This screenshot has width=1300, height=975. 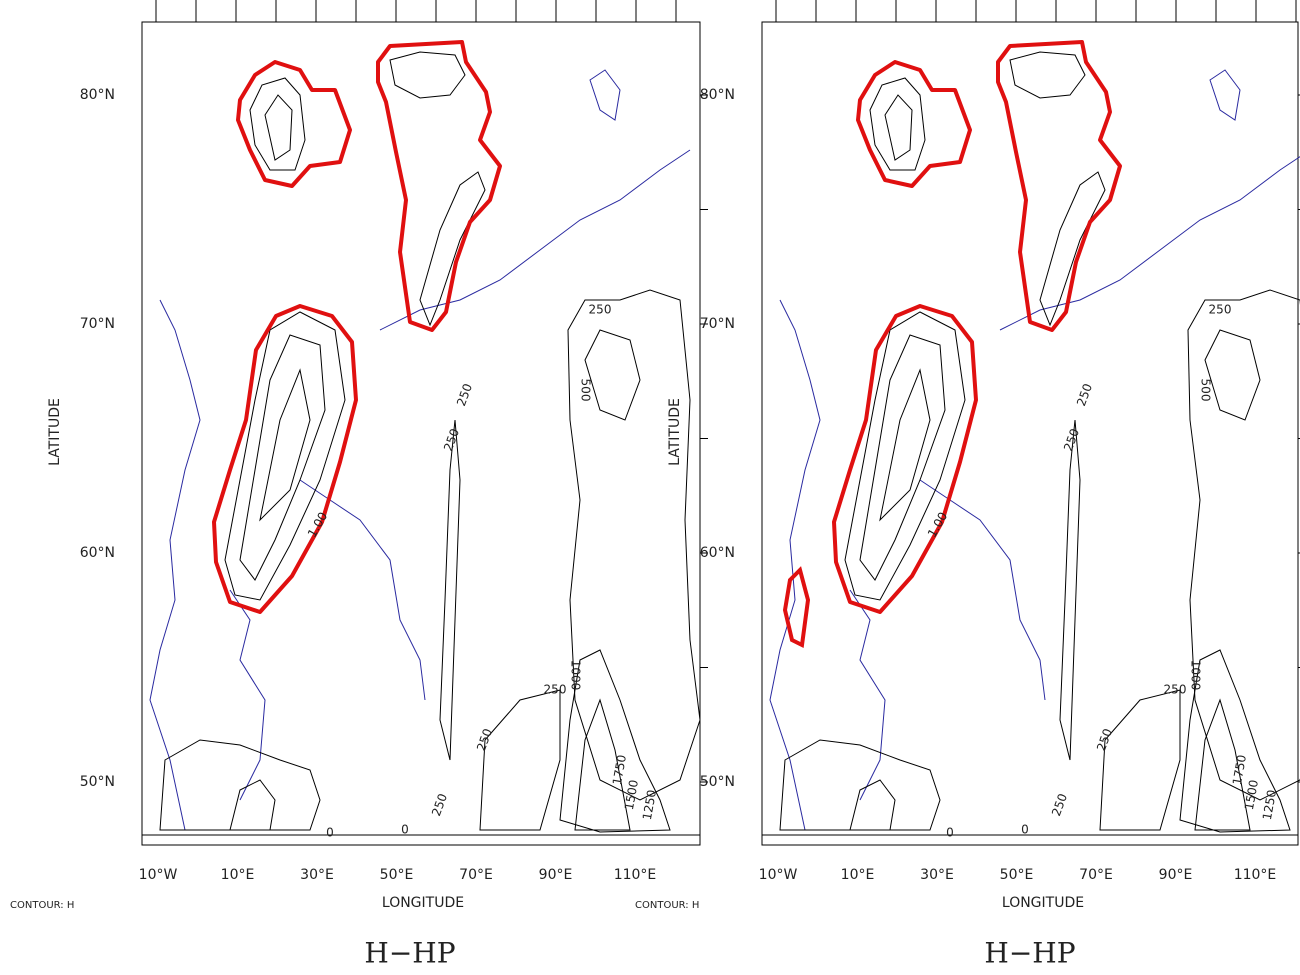 What do you see at coordinates (423, 903) in the screenshot?
I see `x-axis-label: LONGITUDE` at bounding box center [423, 903].